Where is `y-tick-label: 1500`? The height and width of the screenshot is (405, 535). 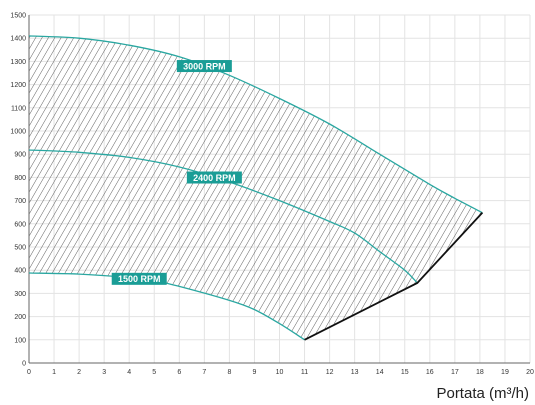
y-tick-label: 1500 is located at coordinates (18, 16).